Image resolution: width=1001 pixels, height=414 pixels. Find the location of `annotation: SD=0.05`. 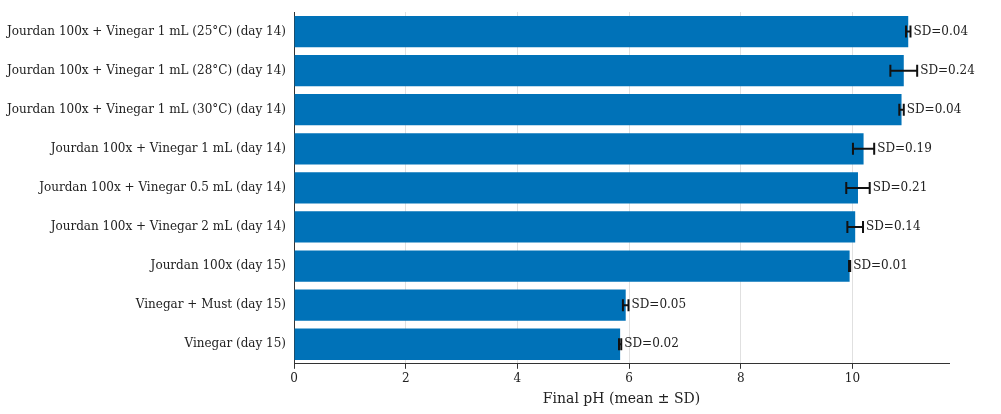

annotation: SD=0.05 is located at coordinates (659, 304).